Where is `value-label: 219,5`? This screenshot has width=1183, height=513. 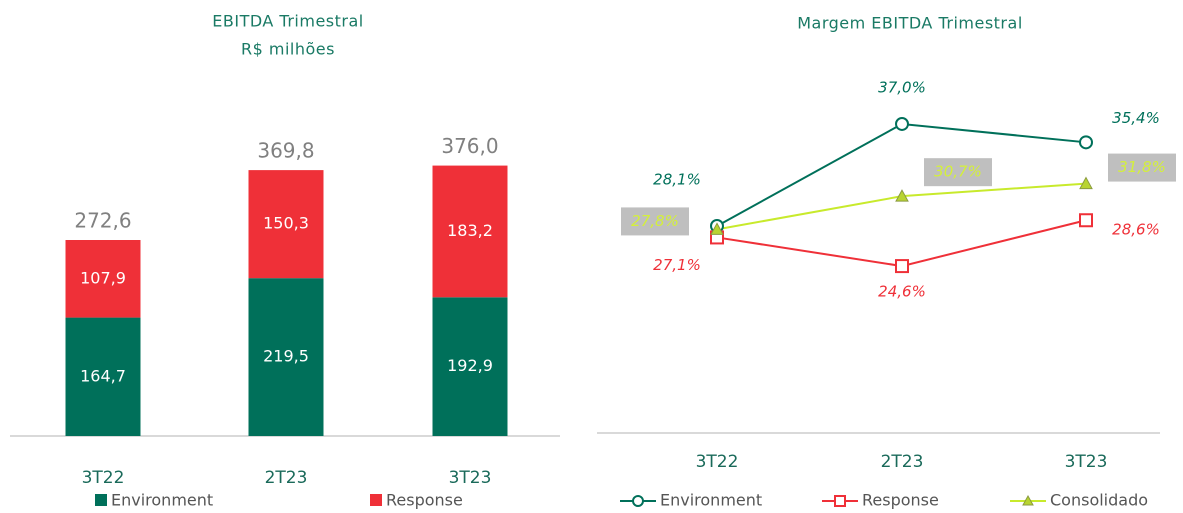
value-label: 219,5 is located at coordinates (286, 356).